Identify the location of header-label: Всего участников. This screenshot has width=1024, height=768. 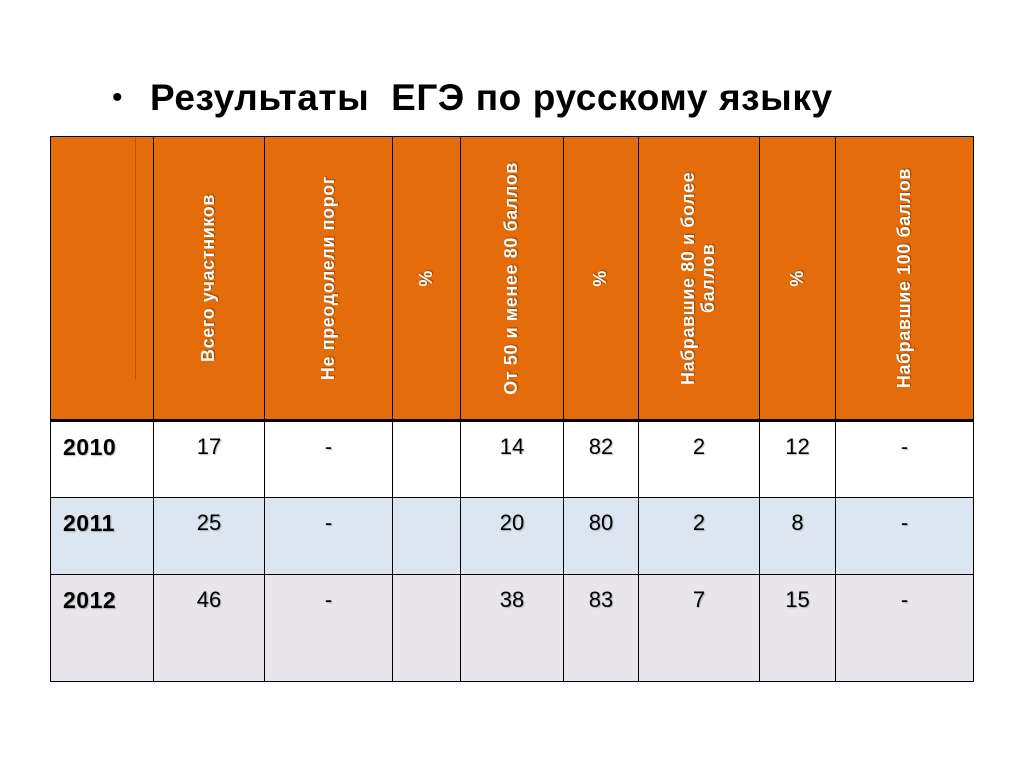
(208, 278).